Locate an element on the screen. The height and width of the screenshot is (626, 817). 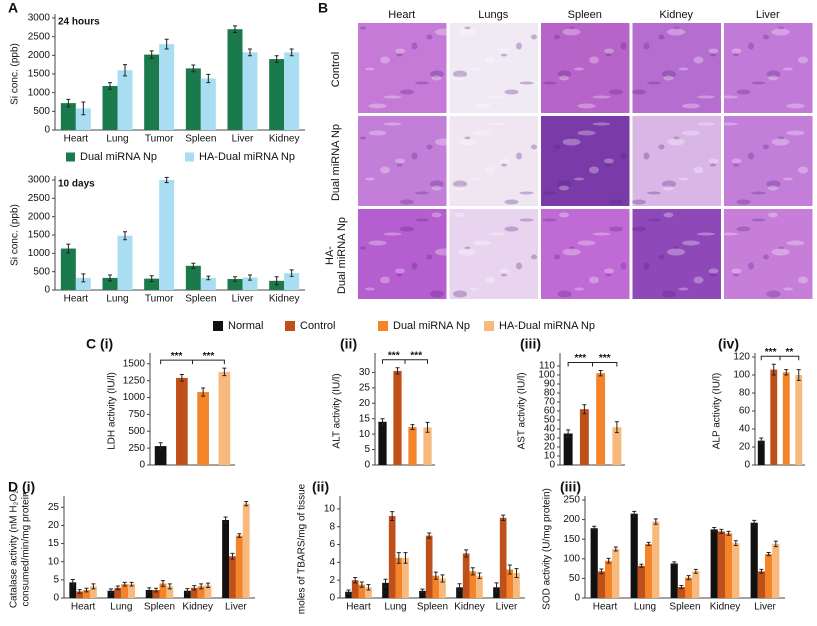
y-tick-label: 40 is located at coordinates (550, 429).